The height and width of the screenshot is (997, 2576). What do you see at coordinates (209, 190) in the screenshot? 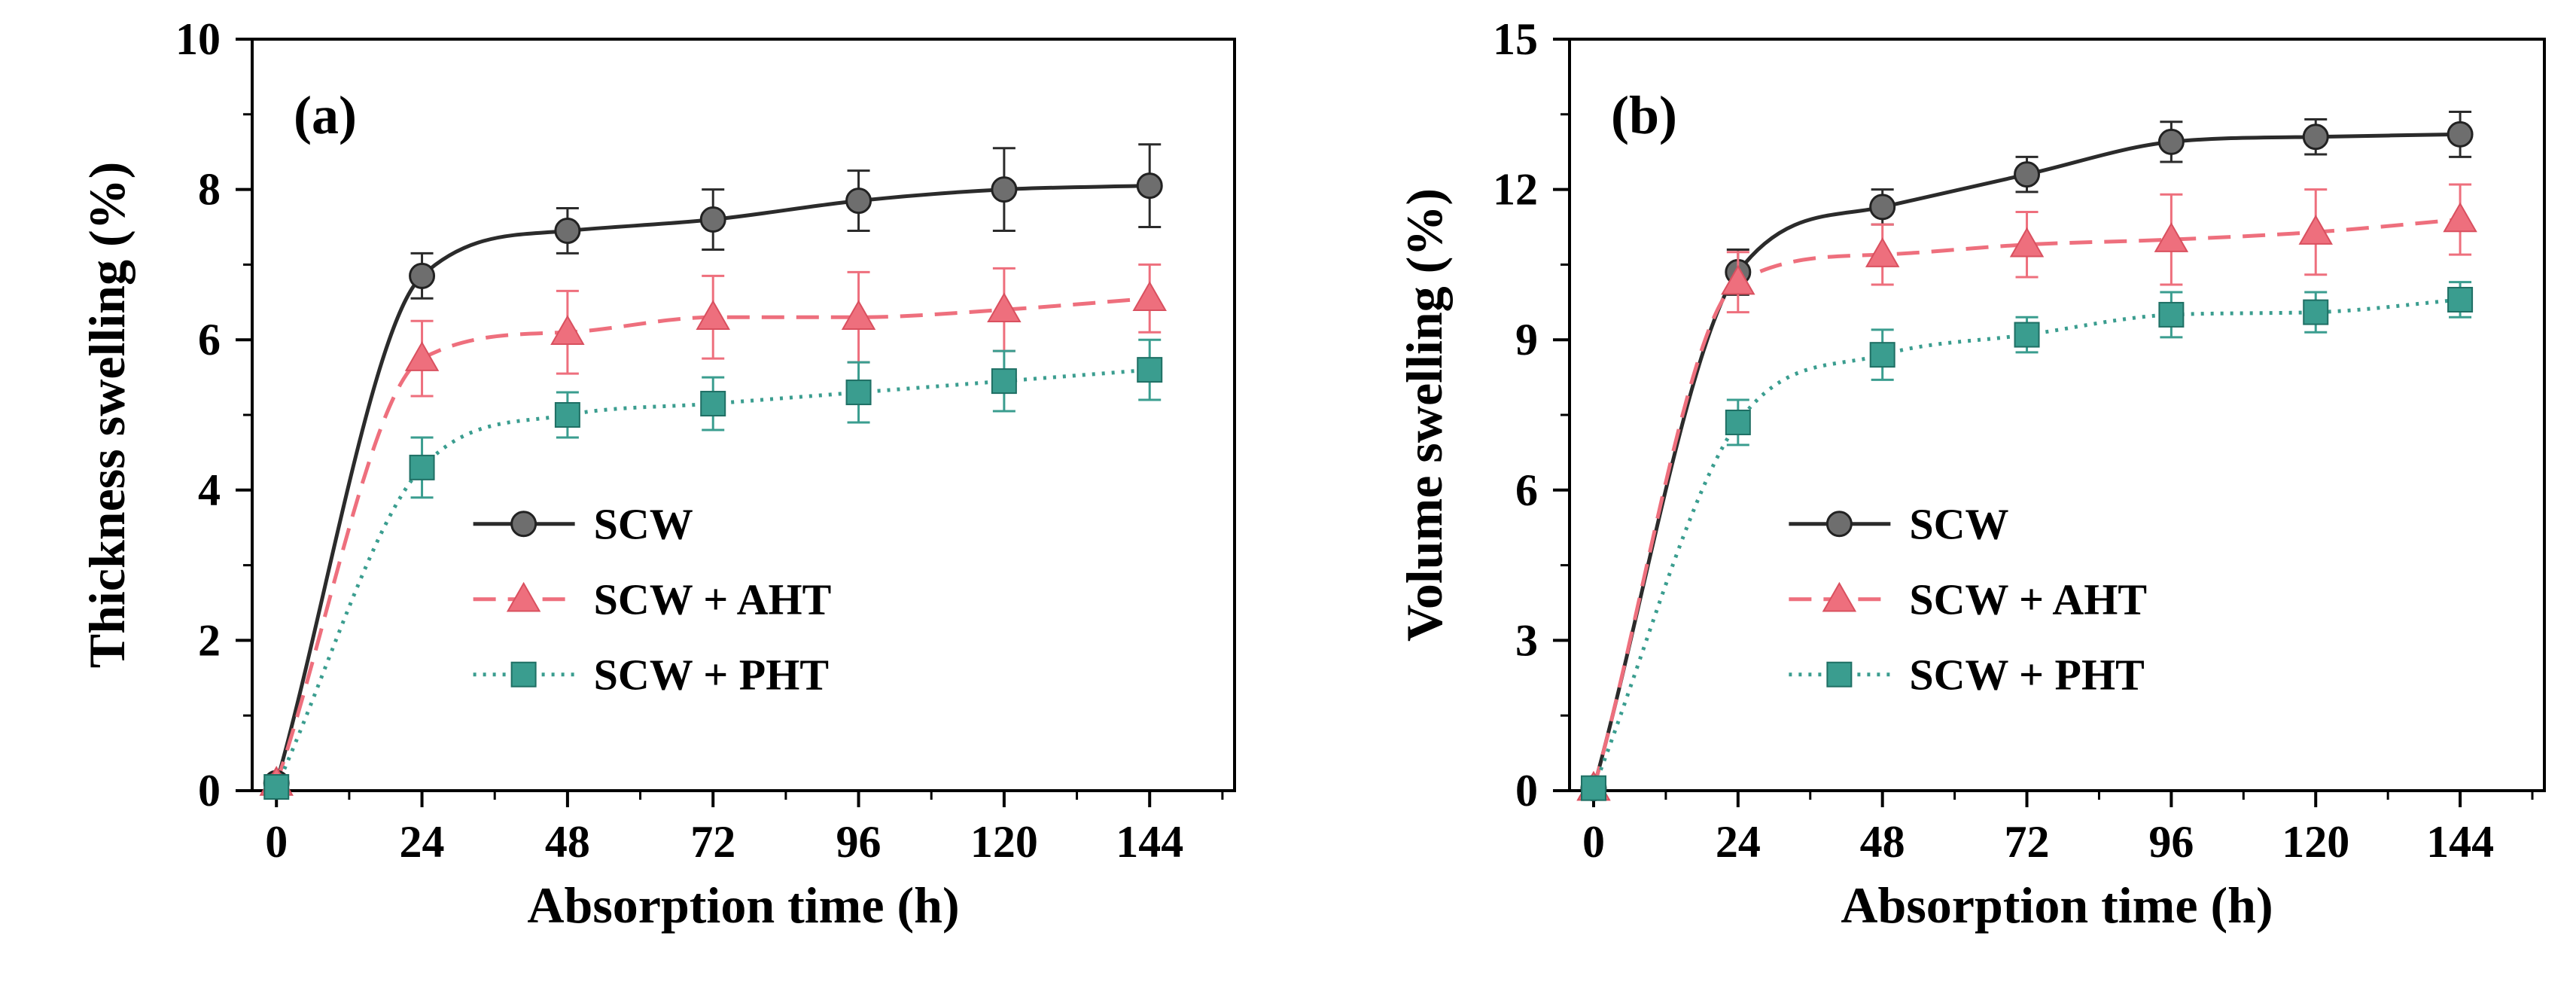
I see `y-tick-label: 8` at bounding box center [209, 190].